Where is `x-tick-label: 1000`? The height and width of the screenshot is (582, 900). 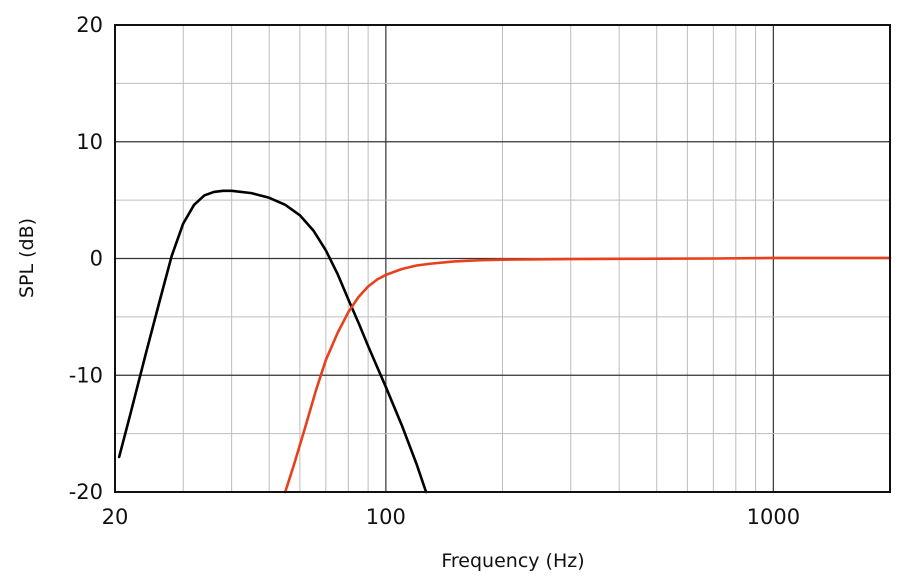
x-tick-label: 1000 is located at coordinates (773, 517).